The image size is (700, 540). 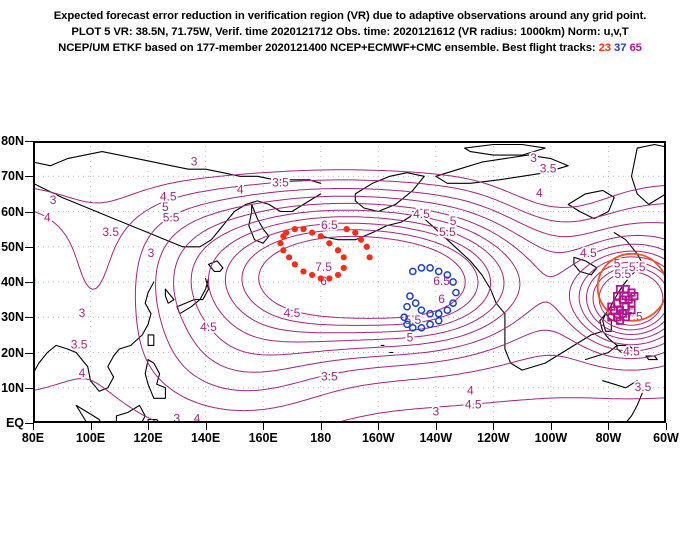 I want to click on x-tick-label: 160E, so click(x=263, y=438).